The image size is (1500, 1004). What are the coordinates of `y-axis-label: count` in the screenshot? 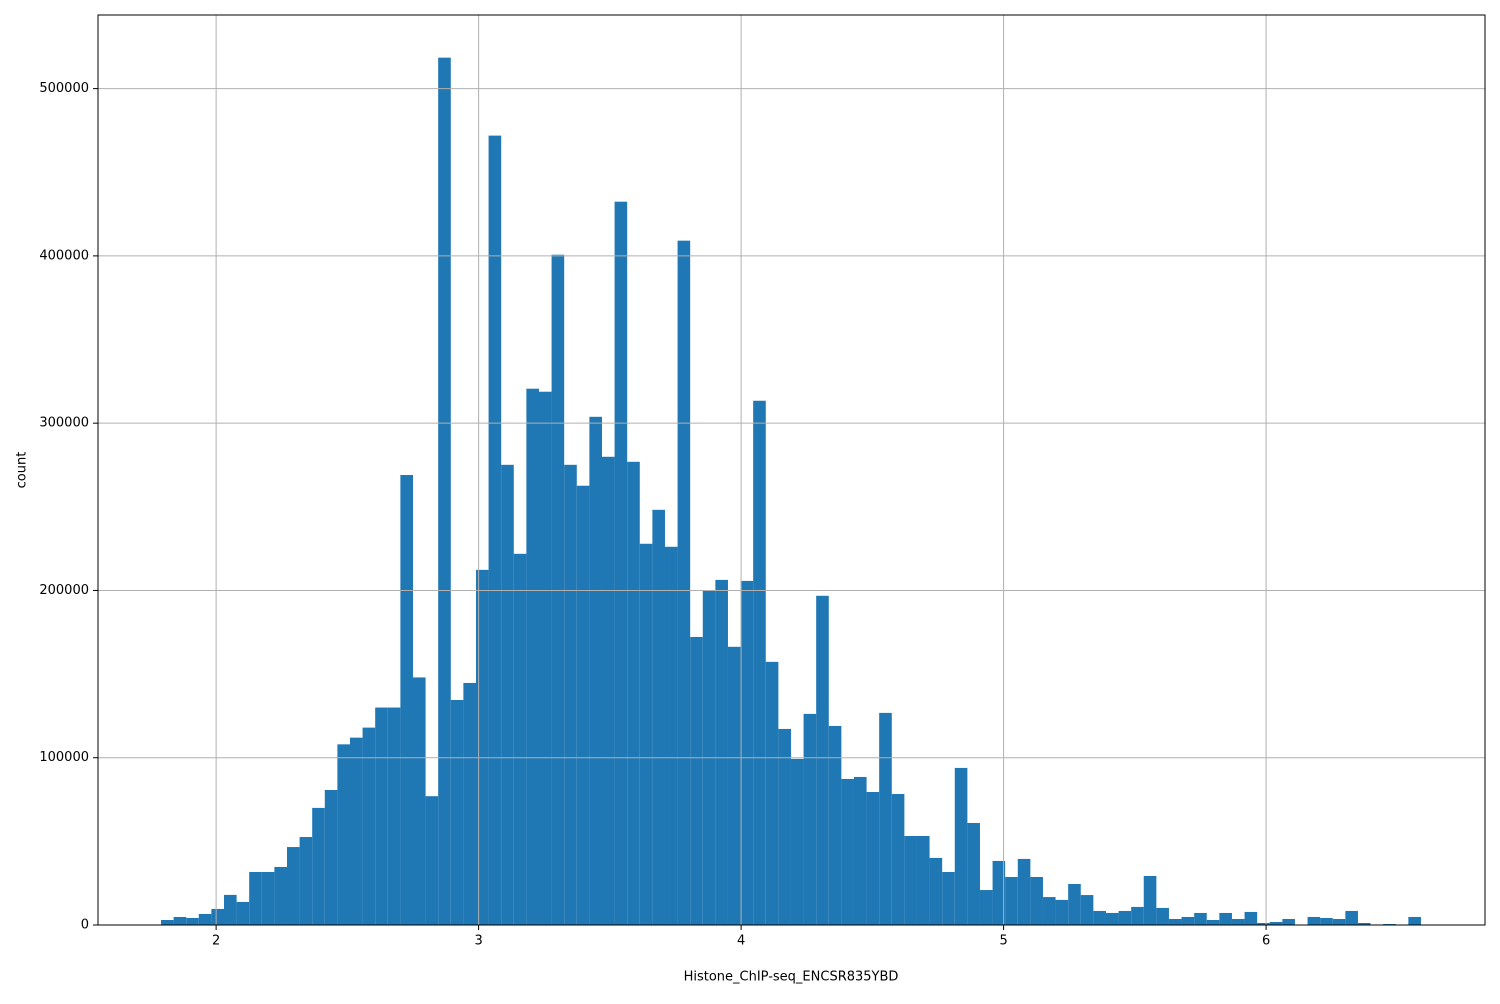 It's located at (22, 470).